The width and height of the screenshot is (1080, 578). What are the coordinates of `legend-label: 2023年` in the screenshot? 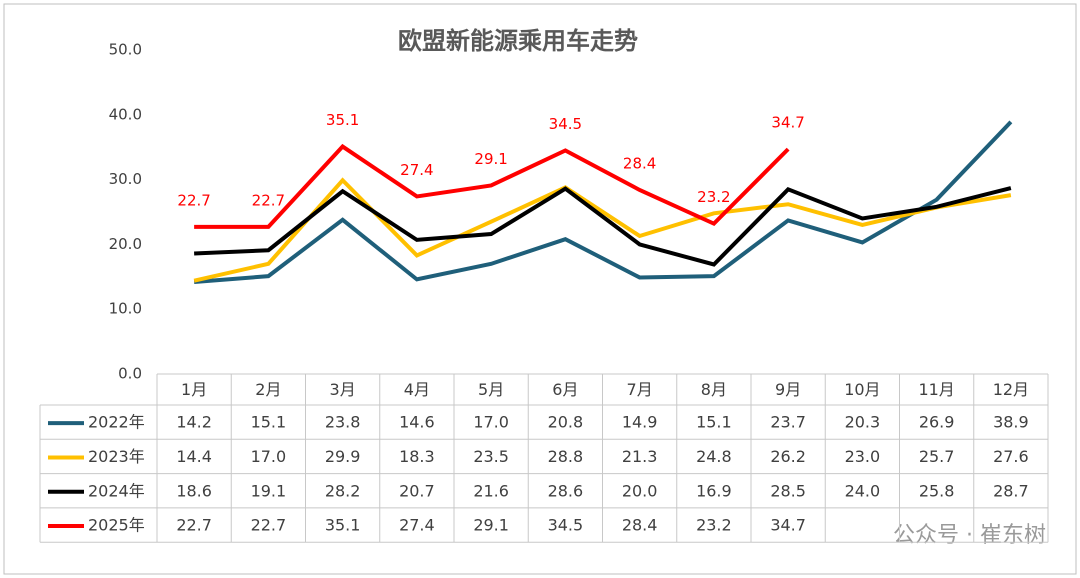 It's located at (116, 456).